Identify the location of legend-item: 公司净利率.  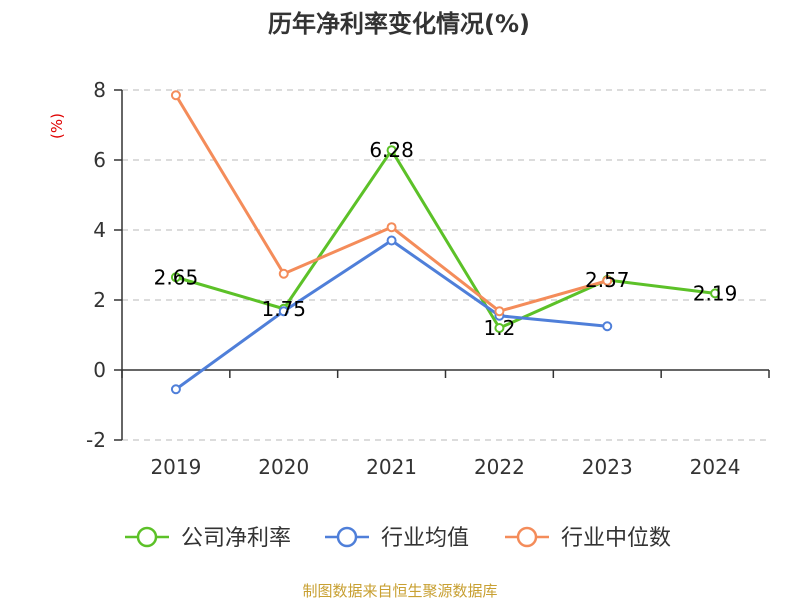
(208, 538).